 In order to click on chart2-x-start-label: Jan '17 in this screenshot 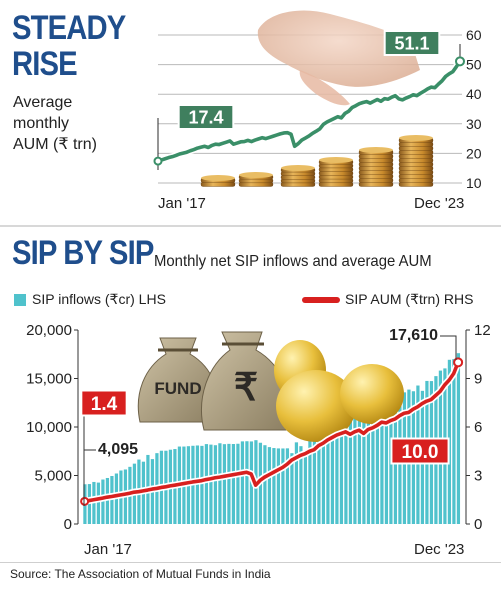, I will do `click(108, 549)`.